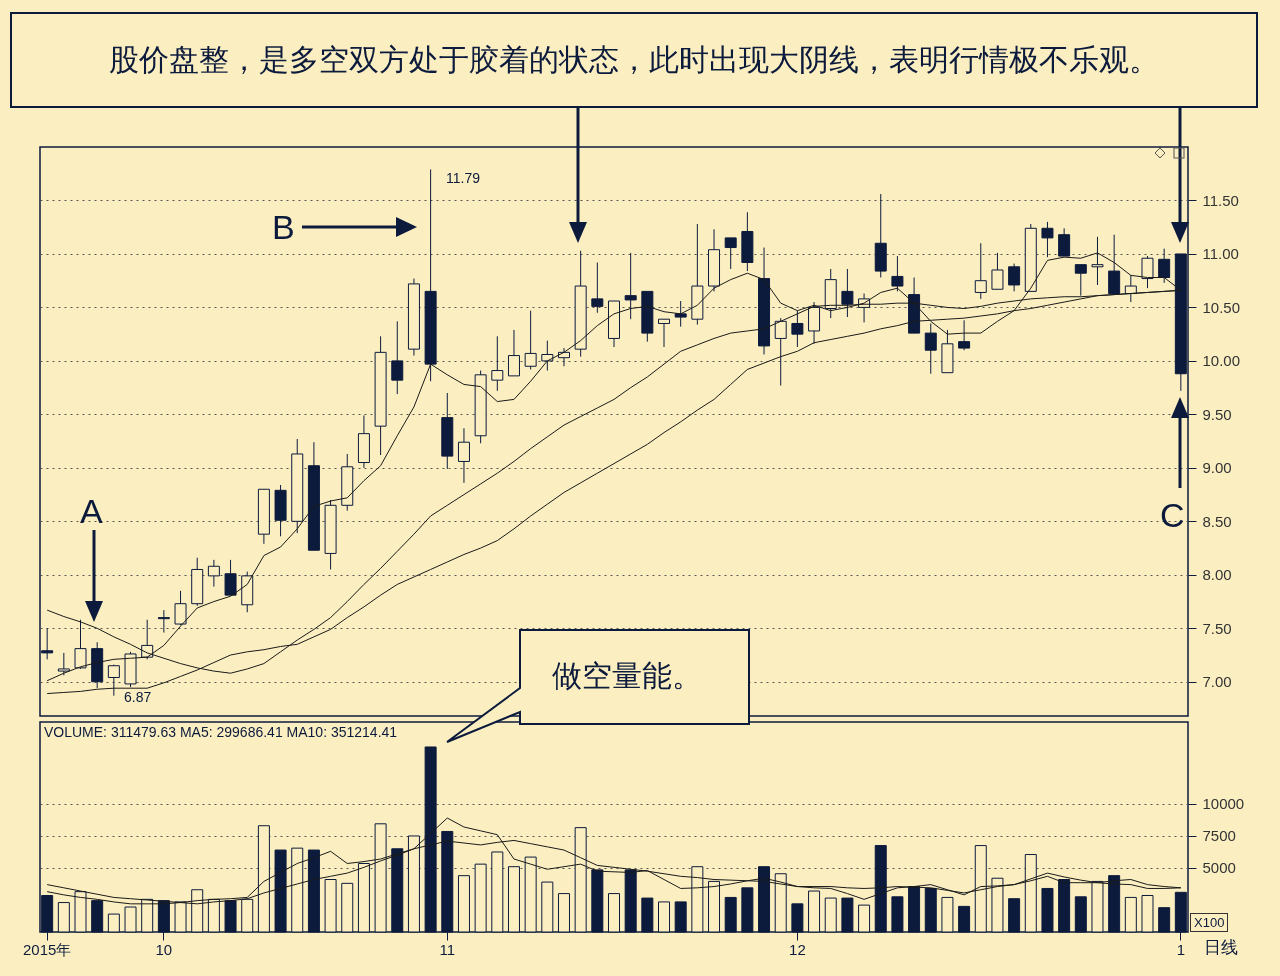  Describe the element at coordinates (1220, 254) in the screenshot. I see `y-tick-label: 11.00` at that location.